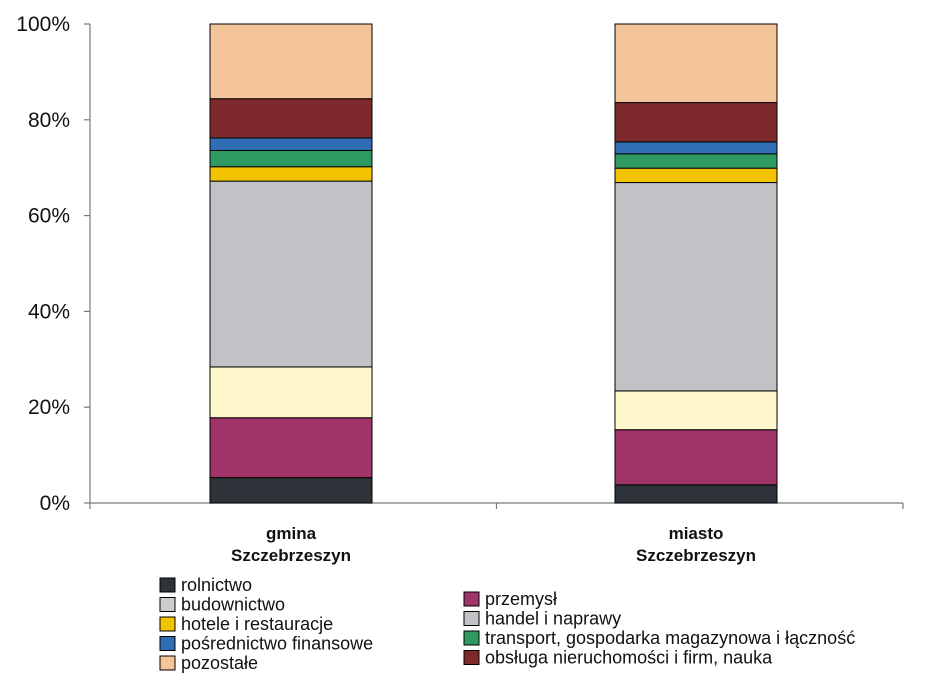 The width and height of the screenshot is (939, 677). I want to click on legend-label: rolnictwo, so click(216, 585).